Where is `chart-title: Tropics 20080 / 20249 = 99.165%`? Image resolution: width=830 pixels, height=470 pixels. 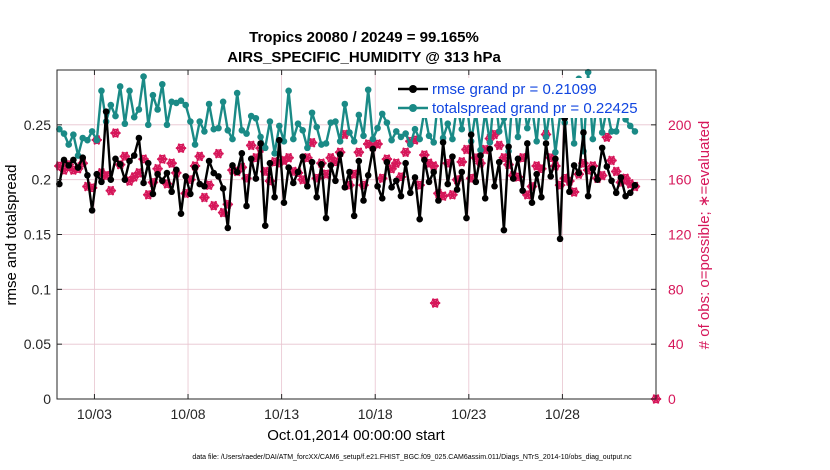 chart-title: Tropics 20080 / 20249 = 99.165% is located at coordinates (364, 37).